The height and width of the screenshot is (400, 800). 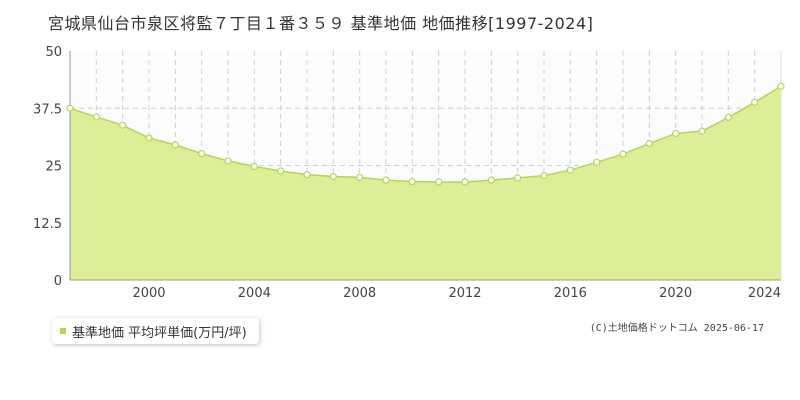 What do you see at coordinates (63, 331) in the screenshot?
I see `legend-swatch` at bounding box center [63, 331].